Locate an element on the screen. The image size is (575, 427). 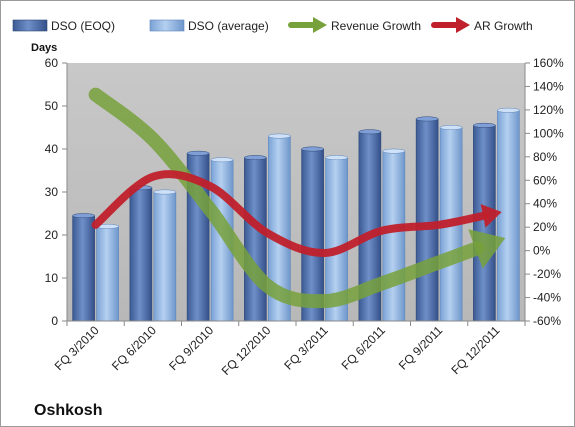
y2-tick-label: 60% is located at coordinates (545, 180).